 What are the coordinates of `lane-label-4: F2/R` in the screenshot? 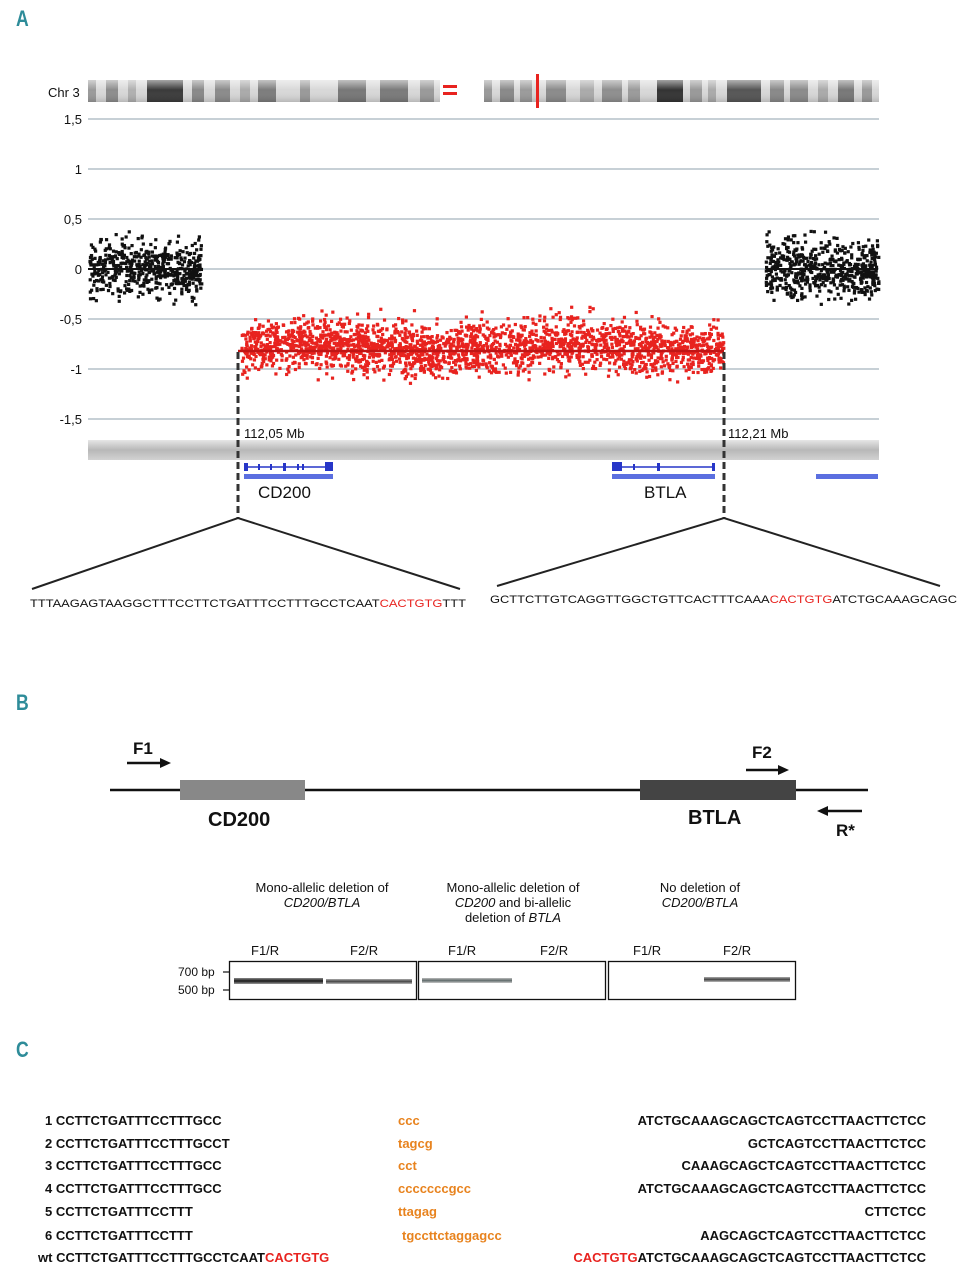 It's located at (554, 950).